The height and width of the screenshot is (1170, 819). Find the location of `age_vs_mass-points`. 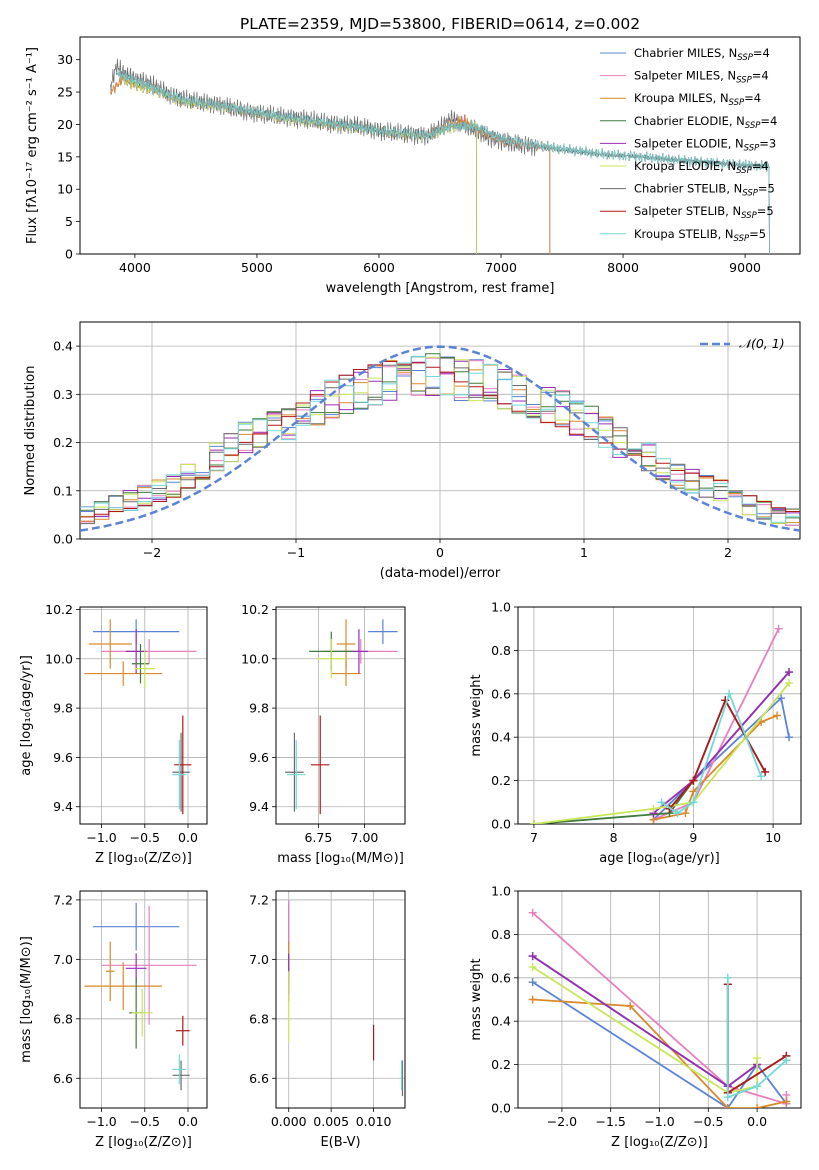

age_vs_mass-points is located at coordinates (341, 717).